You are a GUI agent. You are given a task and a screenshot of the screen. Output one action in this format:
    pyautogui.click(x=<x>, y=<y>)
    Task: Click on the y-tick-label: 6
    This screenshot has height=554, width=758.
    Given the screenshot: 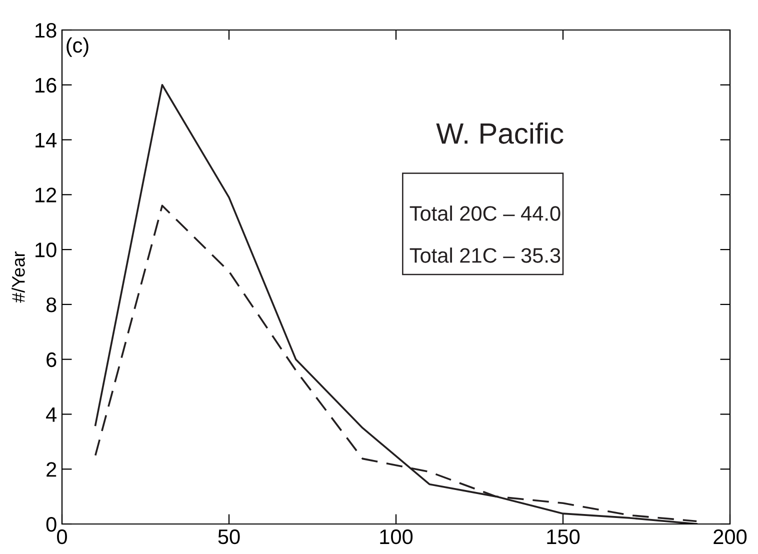 What is the action you would take?
    pyautogui.click(x=51, y=360)
    